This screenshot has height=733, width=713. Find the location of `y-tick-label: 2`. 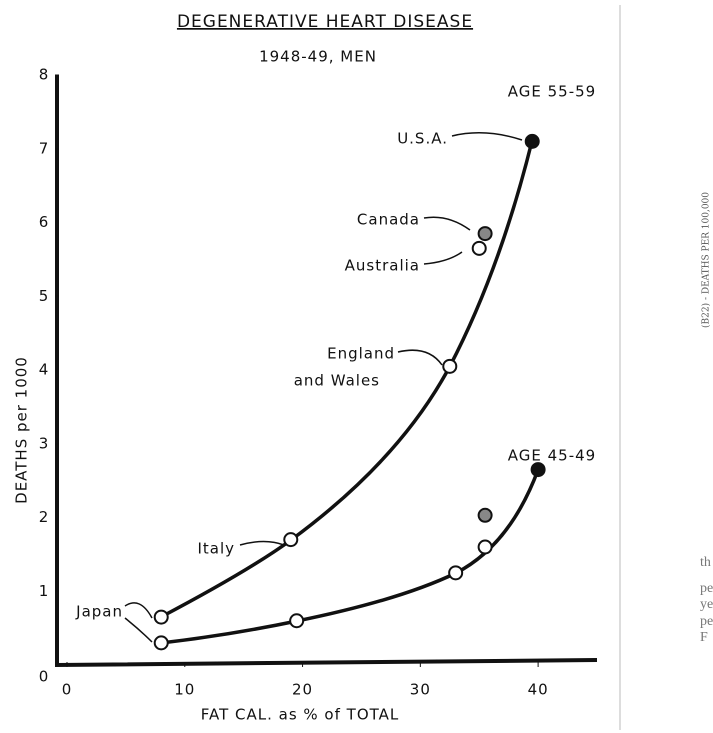

y-tick-label: 2 is located at coordinates (44, 517).